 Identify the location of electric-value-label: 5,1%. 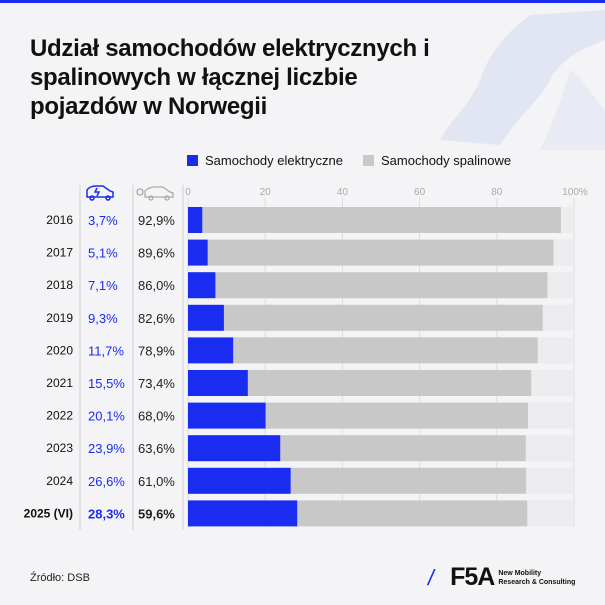
(103, 253).